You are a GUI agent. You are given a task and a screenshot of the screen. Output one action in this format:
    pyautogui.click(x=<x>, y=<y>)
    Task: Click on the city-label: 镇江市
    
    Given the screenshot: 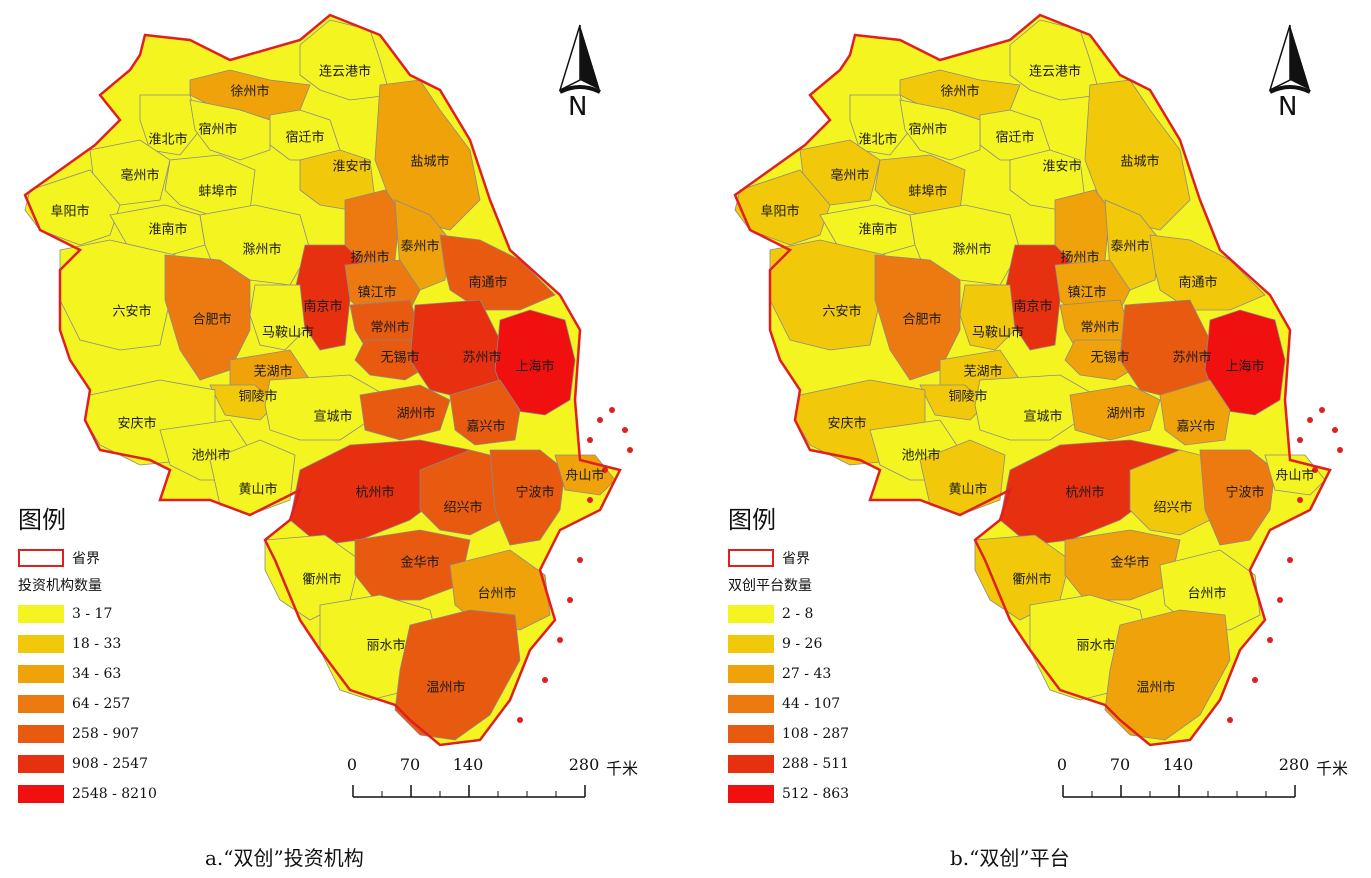 What is the action you would take?
    pyautogui.click(x=376, y=293)
    